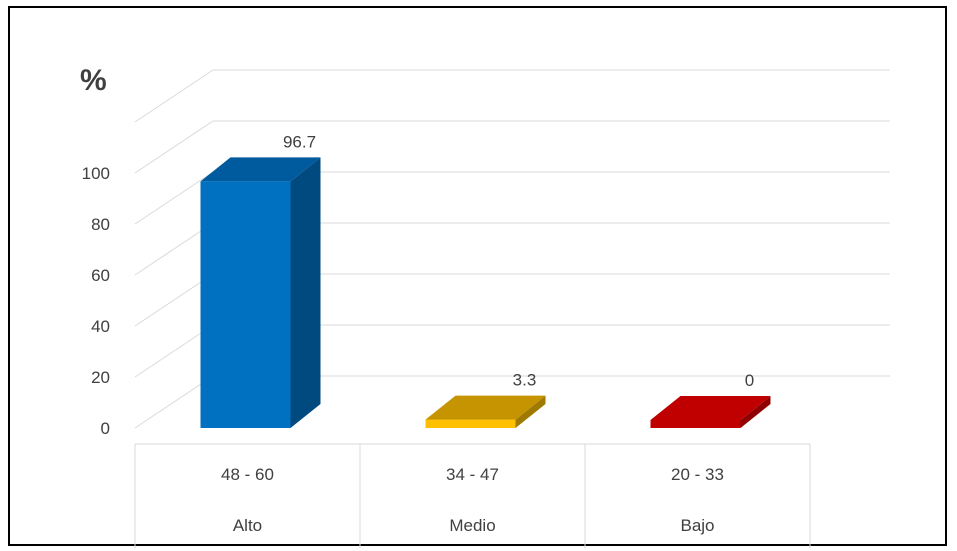 The image size is (957, 551). What do you see at coordinates (93, 80) in the screenshot?
I see `y-axis-unit: %` at bounding box center [93, 80].